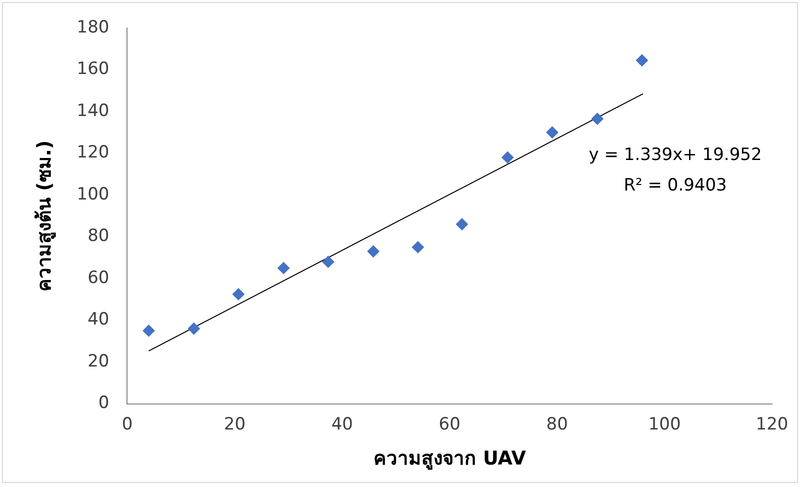 This screenshot has width=802, height=487. What do you see at coordinates (93, 27) in the screenshot?
I see `y-tick-label: 180` at bounding box center [93, 27].